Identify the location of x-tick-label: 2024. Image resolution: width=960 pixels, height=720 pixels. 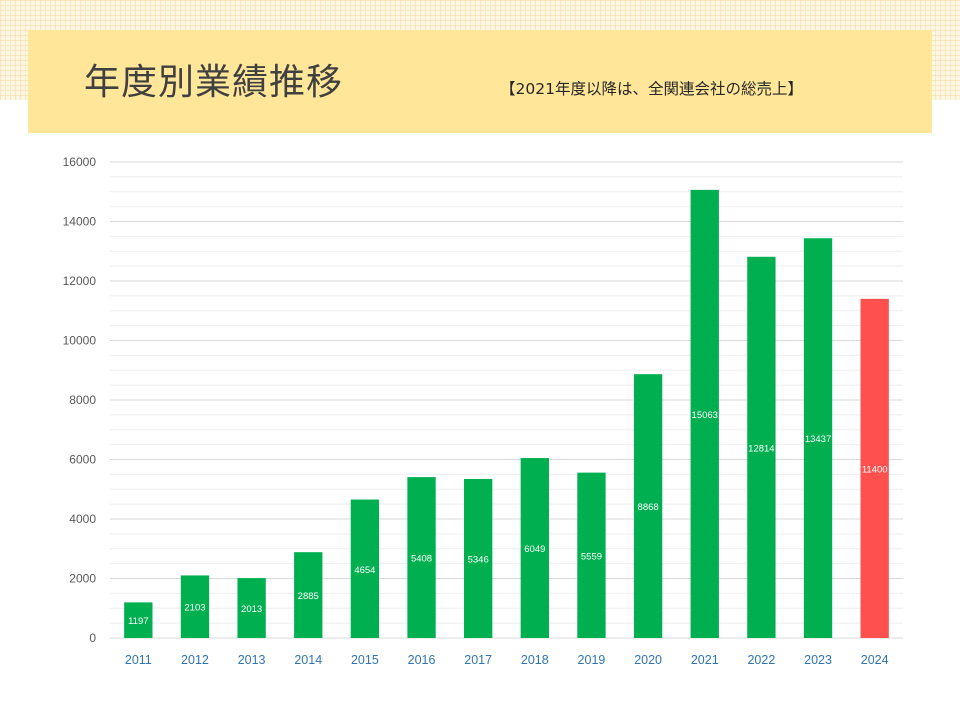
(875, 660).